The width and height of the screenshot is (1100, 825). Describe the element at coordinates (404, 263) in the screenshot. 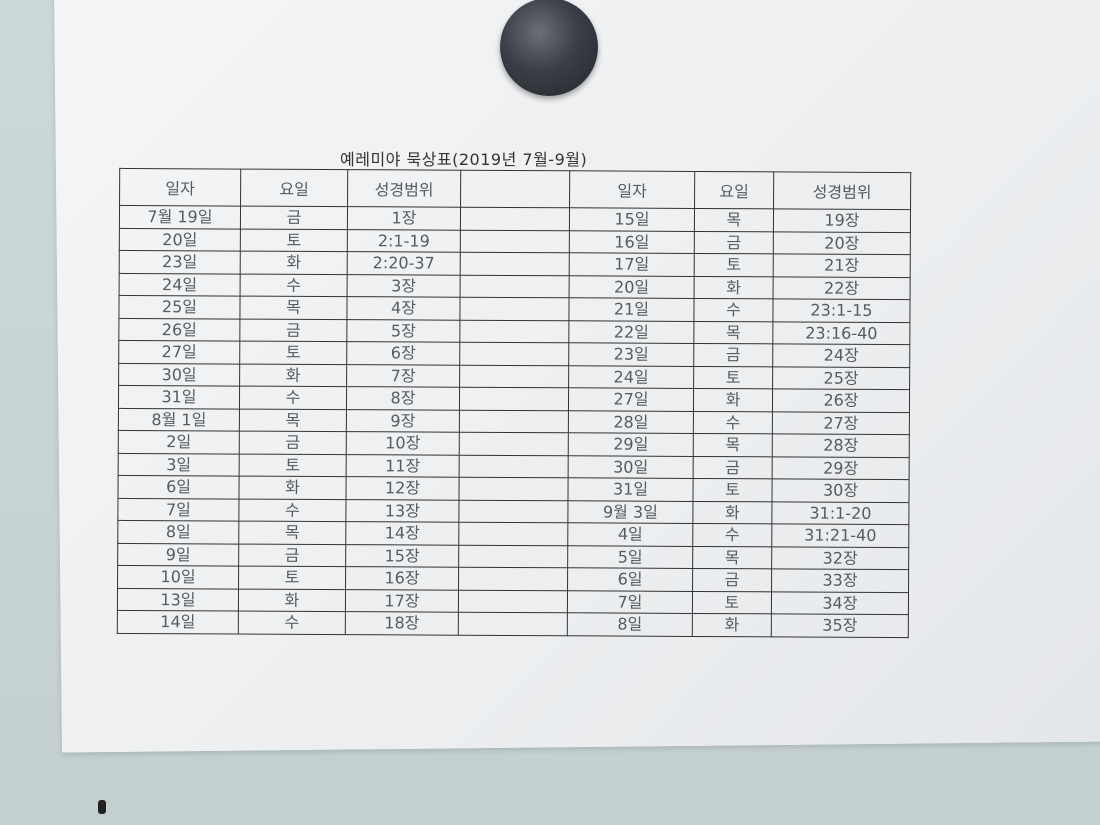

I see `cell-bible-range: 2:20-37` at that location.